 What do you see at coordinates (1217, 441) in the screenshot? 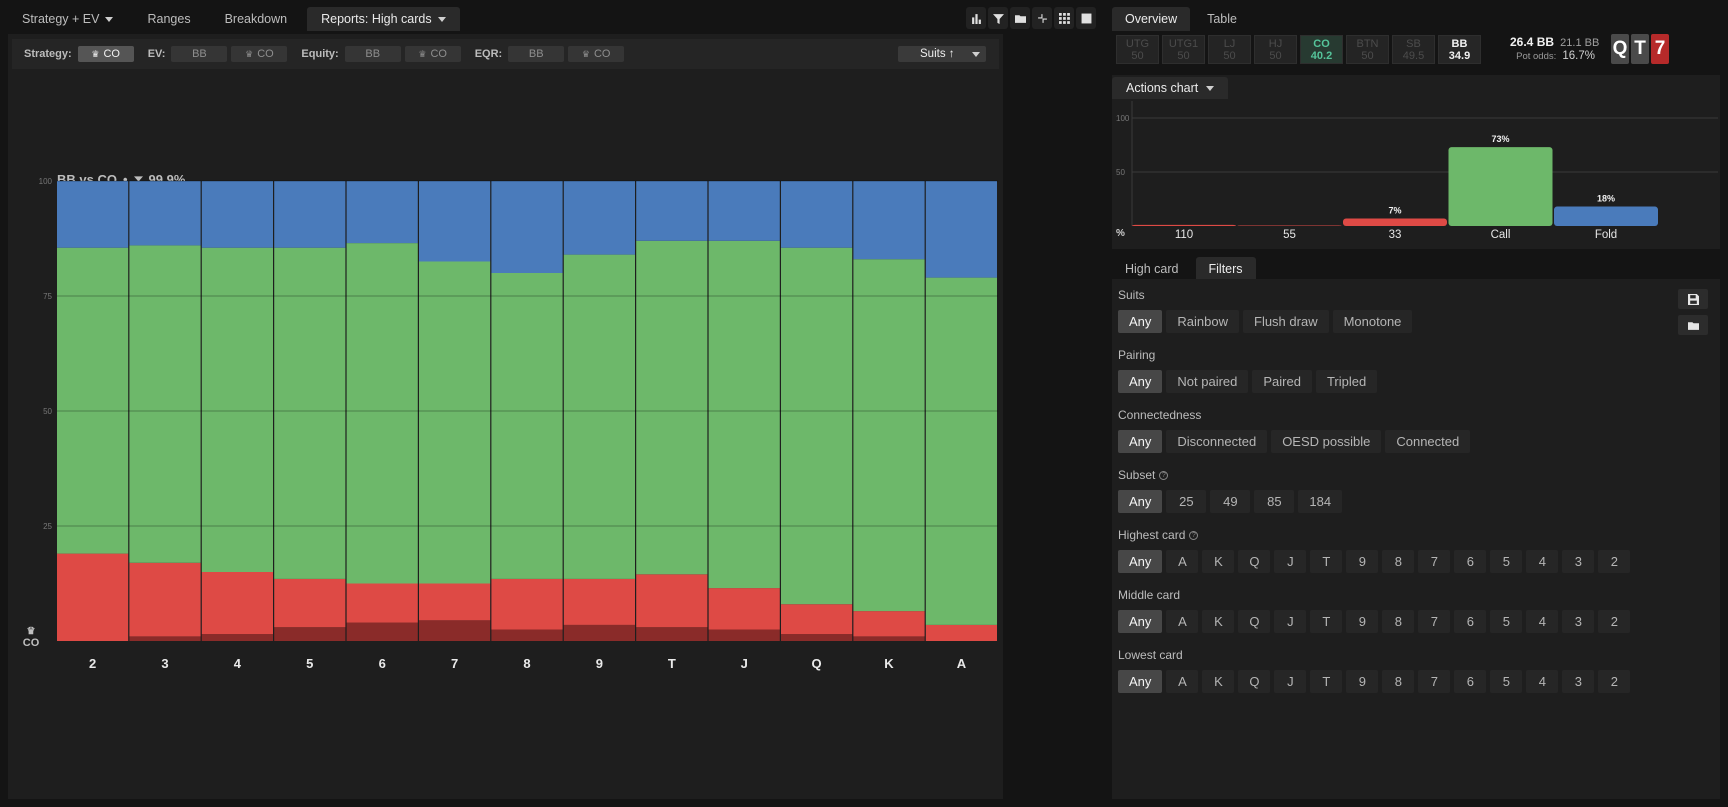
I see `connectedness-option-disconnected: Disconnected` at bounding box center [1217, 441].